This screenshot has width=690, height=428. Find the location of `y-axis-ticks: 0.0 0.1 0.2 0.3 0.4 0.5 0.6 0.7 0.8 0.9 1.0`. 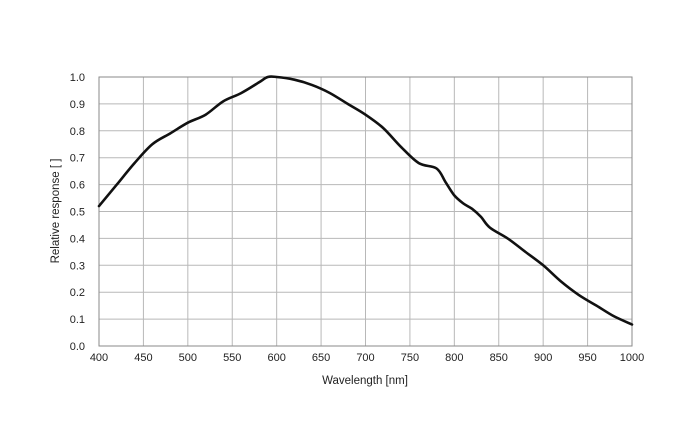

y-axis-ticks: 0.0 0.1 0.2 0.3 0.4 0.5 0.6 0.7 0.8 0.9 1.0 is located at coordinates (77, 212).